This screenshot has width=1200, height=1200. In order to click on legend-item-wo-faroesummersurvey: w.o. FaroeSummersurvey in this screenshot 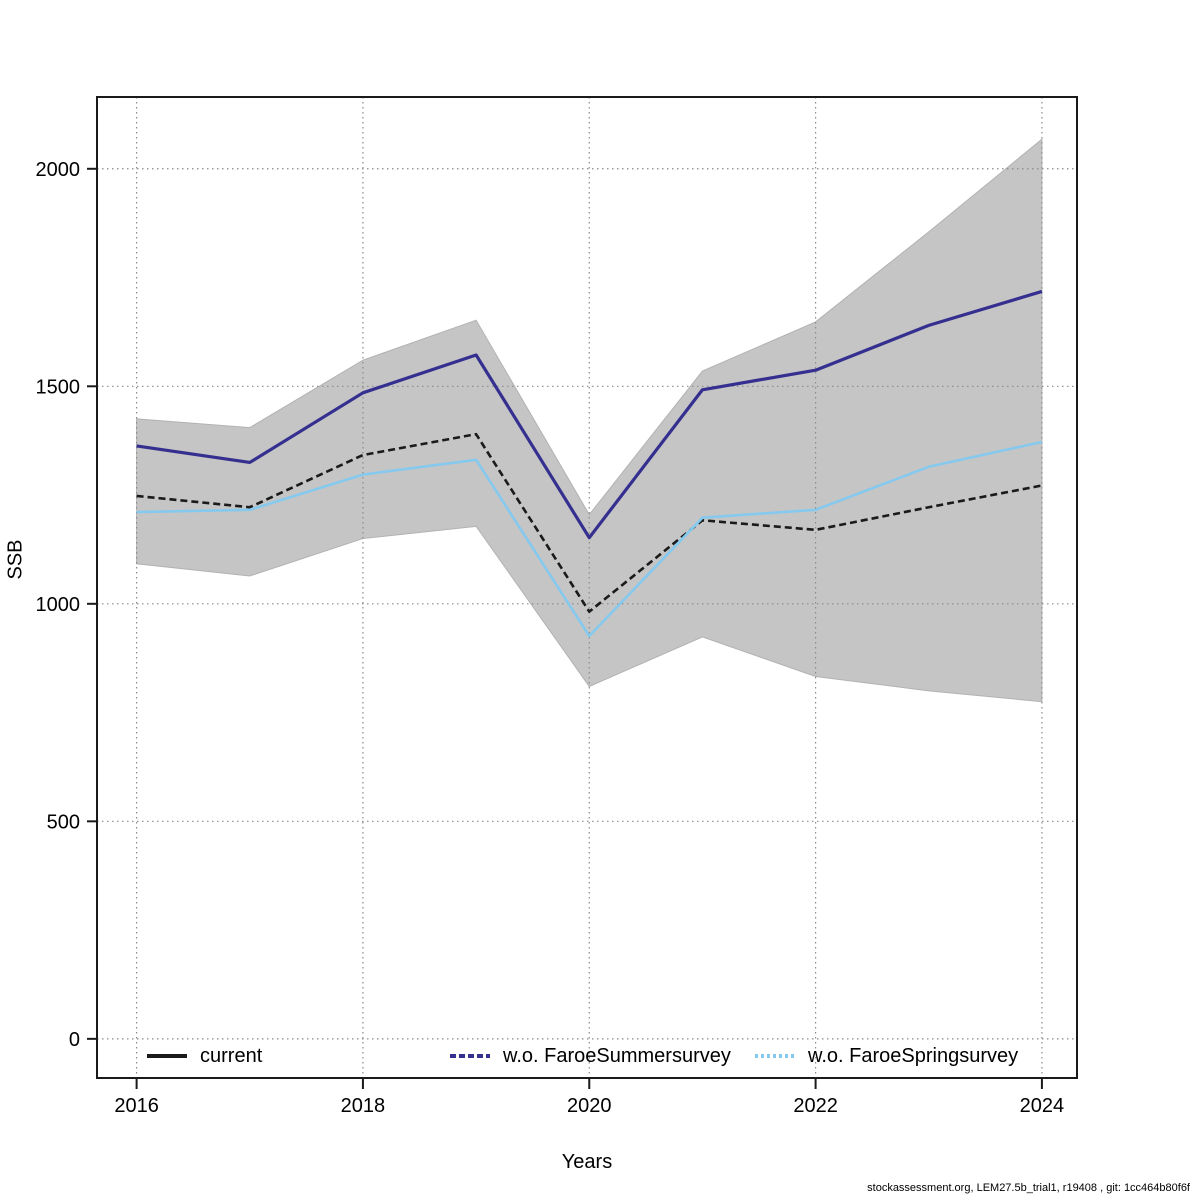, I will do `click(590, 1056)`.